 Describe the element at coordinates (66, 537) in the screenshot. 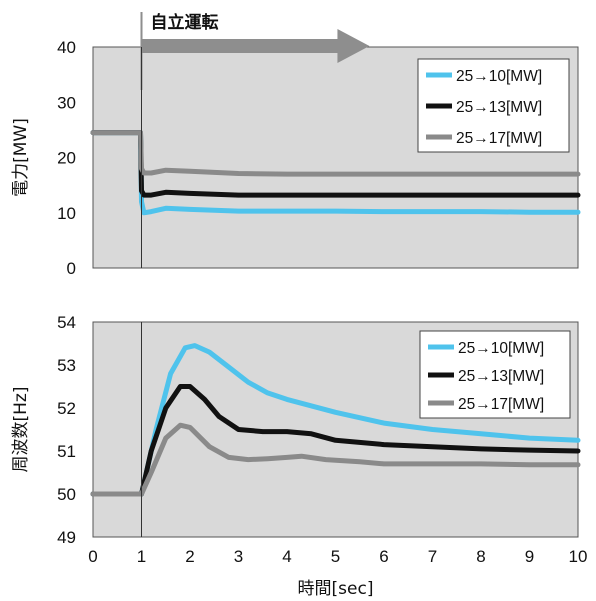

I see `y-tick-label: 49` at that location.